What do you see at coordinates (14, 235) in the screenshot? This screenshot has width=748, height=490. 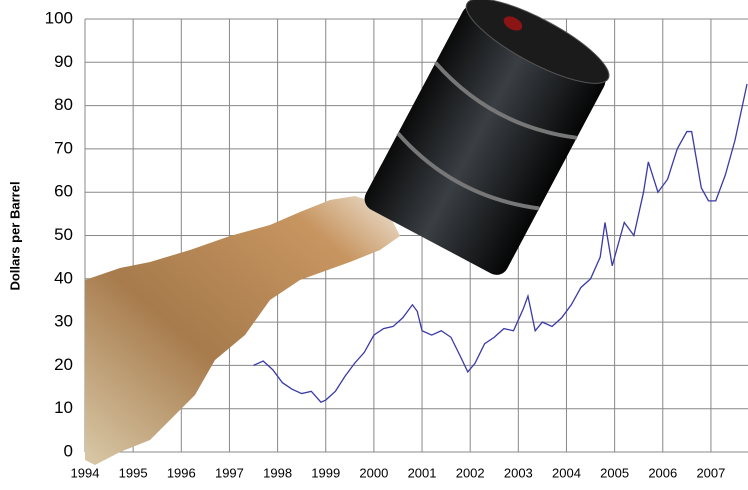 I see `y-axis-label: Dollars per Barrel` at bounding box center [14, 235].